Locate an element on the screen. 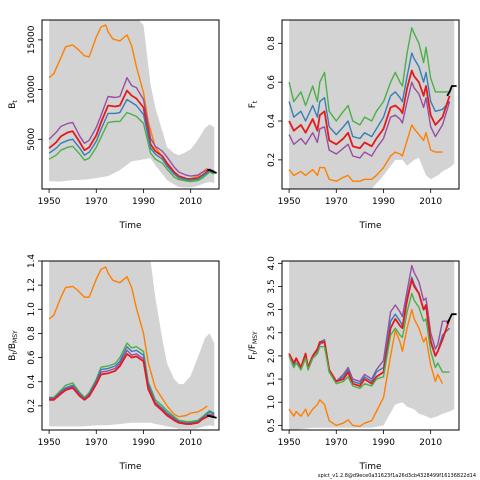 Image resolution: width=480 pixels, height=480 pixels. y-axis-label: Bt is located at coordinates (13, 104).